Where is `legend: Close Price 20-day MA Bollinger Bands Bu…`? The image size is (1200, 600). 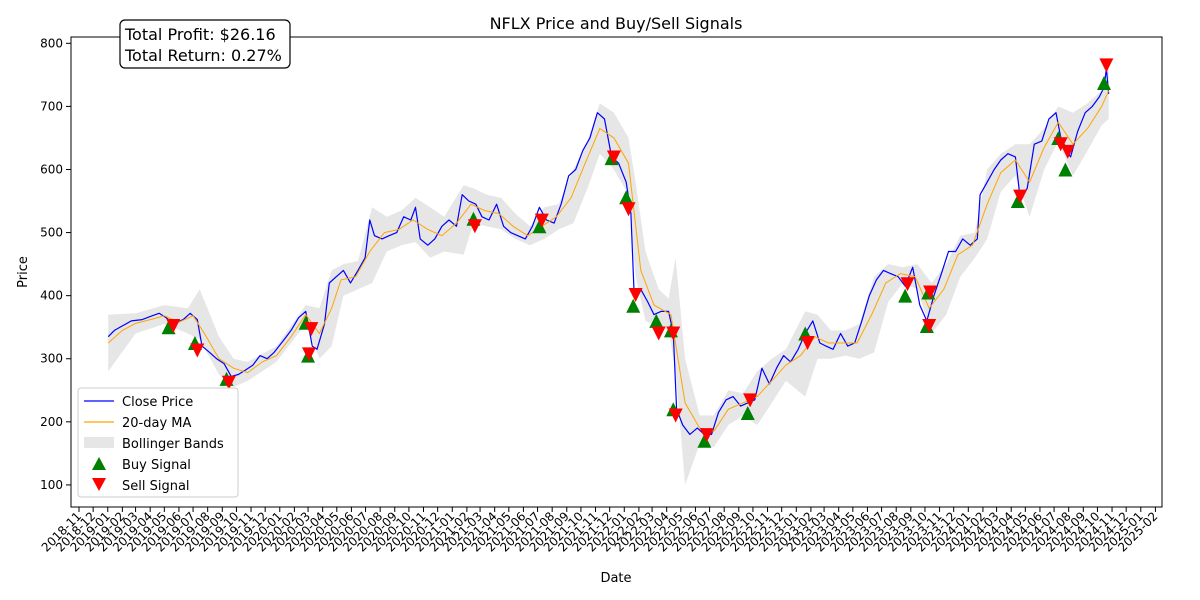
legend: Close Price 20-day MA Bollinger Bands Bu… is located at coordinates (158, 442).